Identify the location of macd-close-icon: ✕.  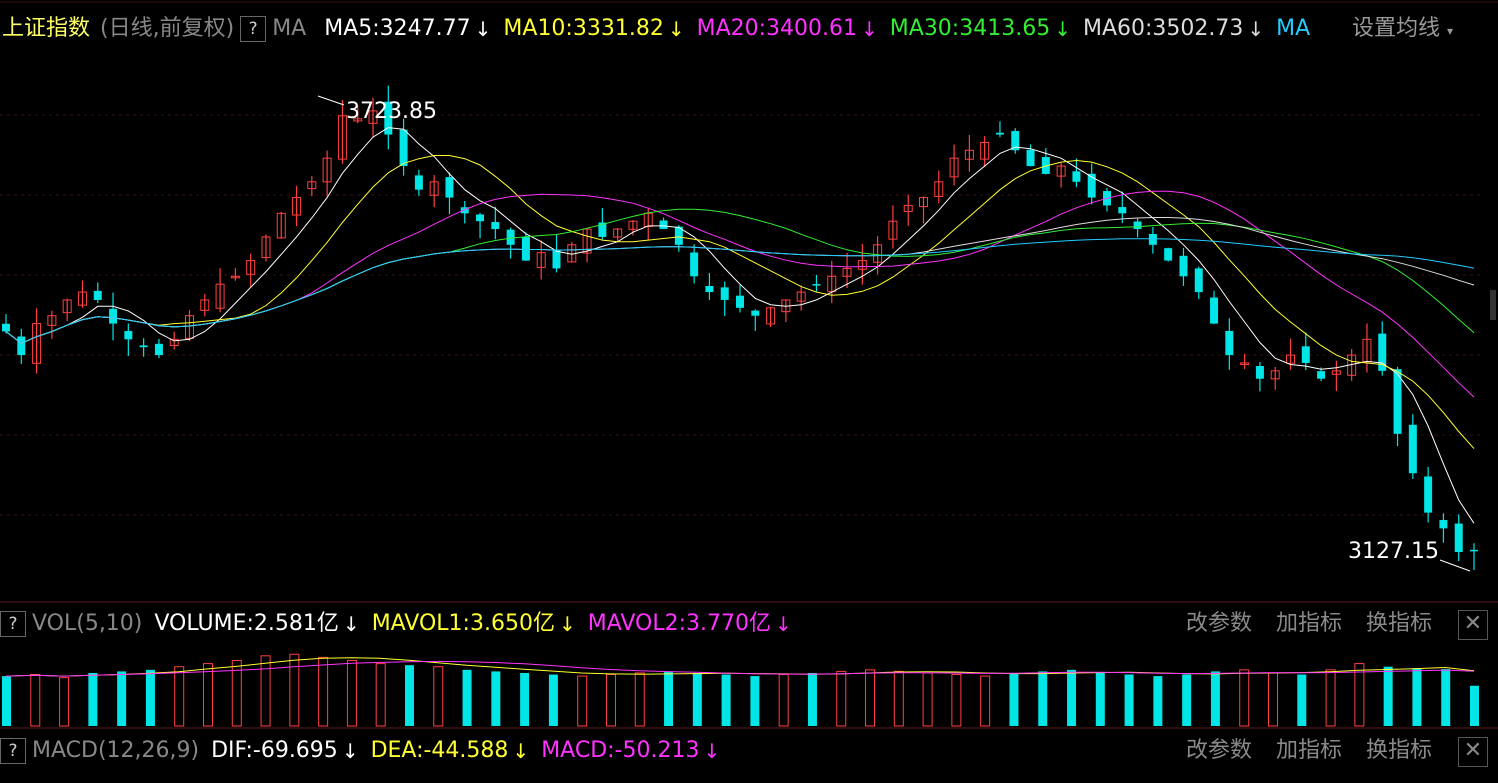
(1473, 752).